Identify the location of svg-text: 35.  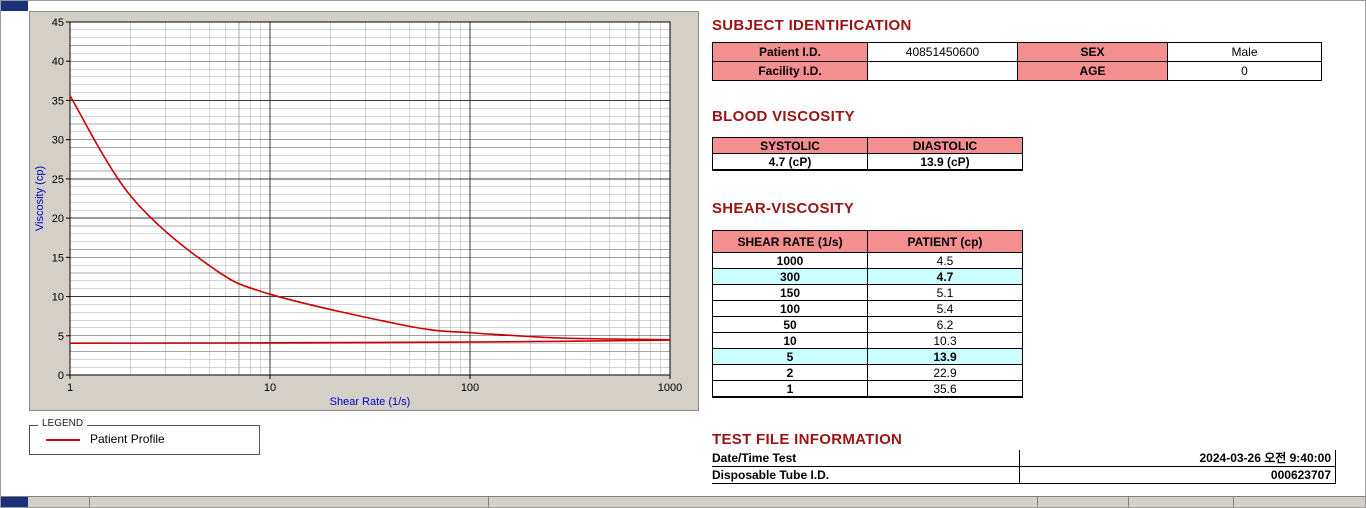
(58, 101).